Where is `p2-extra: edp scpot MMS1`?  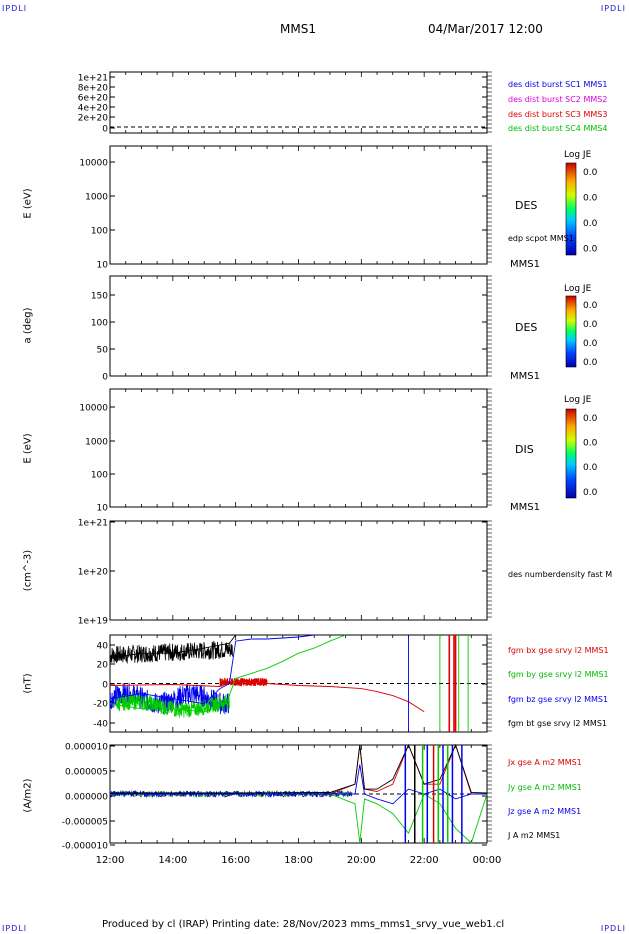
p2-extra: edp scpot MMS1 is located at coordinates (541, 238).